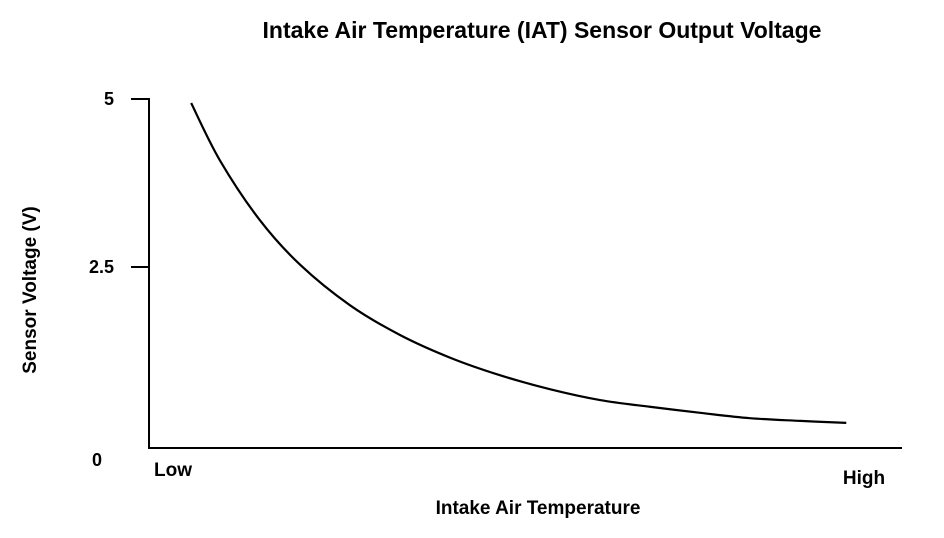 Image resolution: width=944 pixels, height=538 pixels. I want to click on x-tick-low: Low, so click(173, 470).